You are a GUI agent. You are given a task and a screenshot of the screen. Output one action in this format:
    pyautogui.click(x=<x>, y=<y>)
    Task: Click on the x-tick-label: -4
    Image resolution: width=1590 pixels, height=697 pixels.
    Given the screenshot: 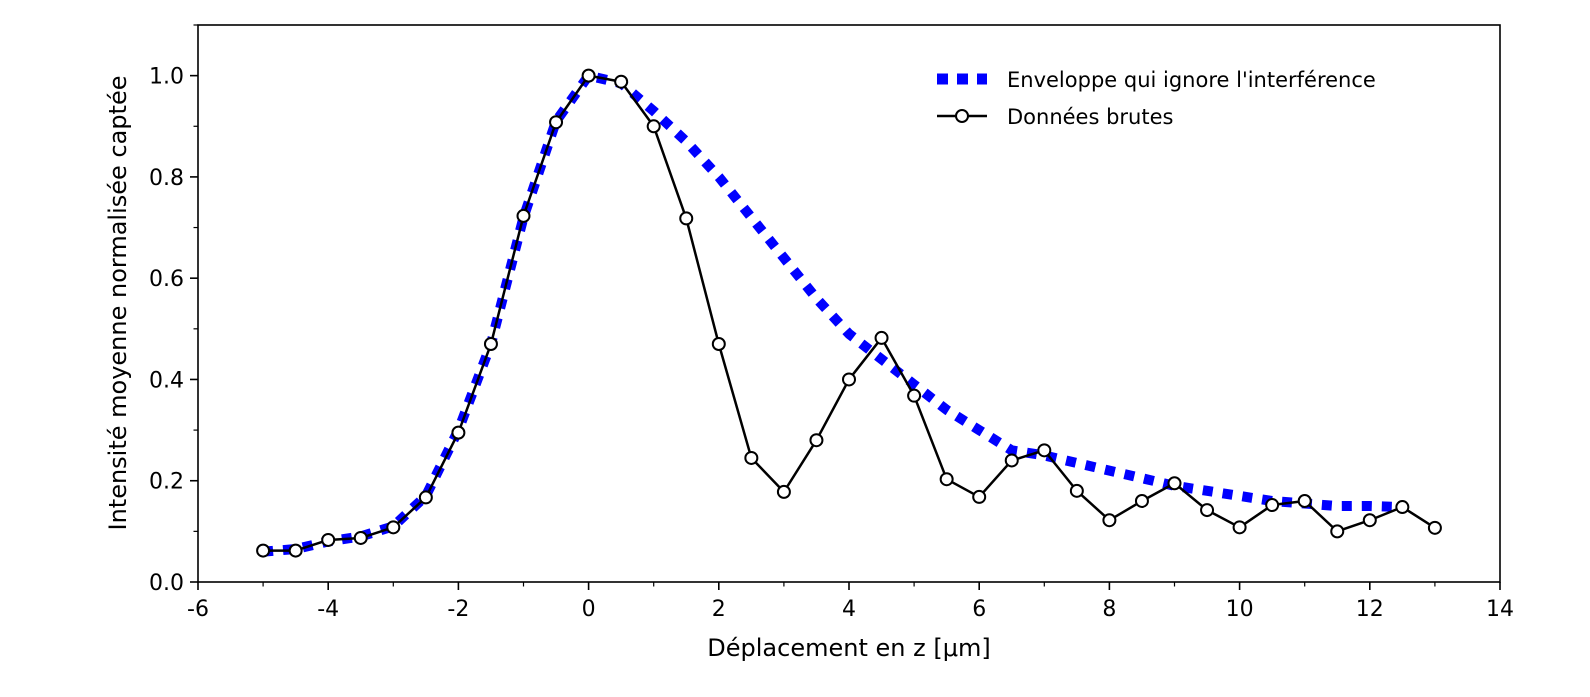 What is the action you would take?
    pyautogui.click(x=328, y=609)
    